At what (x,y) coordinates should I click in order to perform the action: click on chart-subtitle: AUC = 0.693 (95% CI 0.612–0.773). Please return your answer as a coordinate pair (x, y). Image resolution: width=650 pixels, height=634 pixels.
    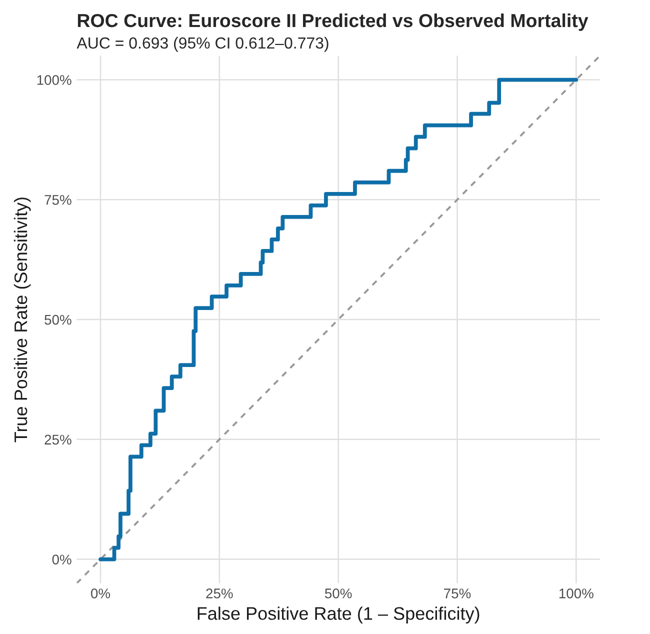
    Looking at the image, I should click on (202, 44).